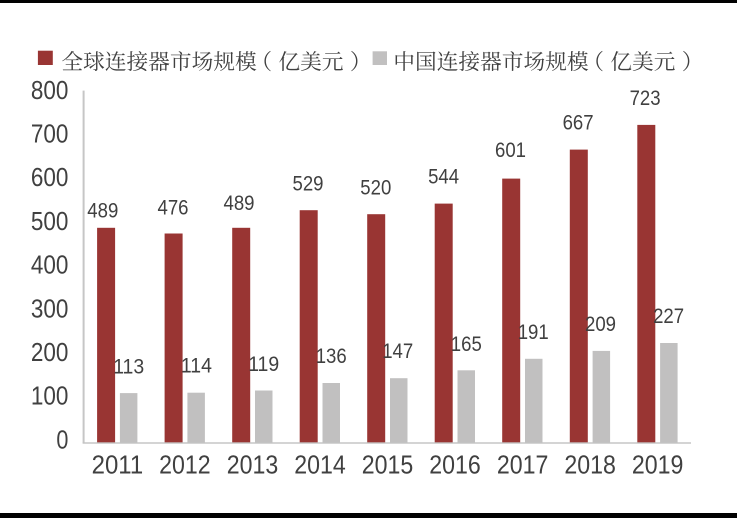  I want to click on svg-text: 200, so click(50, 352).